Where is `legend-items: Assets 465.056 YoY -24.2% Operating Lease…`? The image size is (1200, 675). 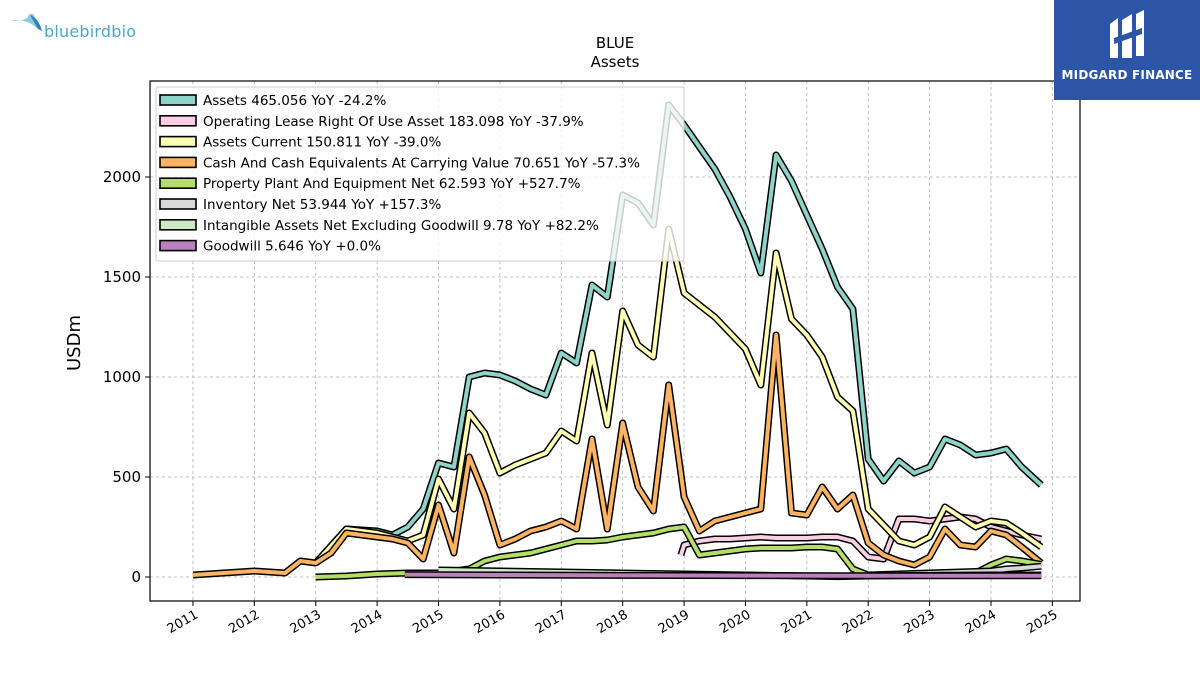 legend-items: Assets 465.056 YoY -24.2% Operating Lease… is located at coordinates (399, 174).